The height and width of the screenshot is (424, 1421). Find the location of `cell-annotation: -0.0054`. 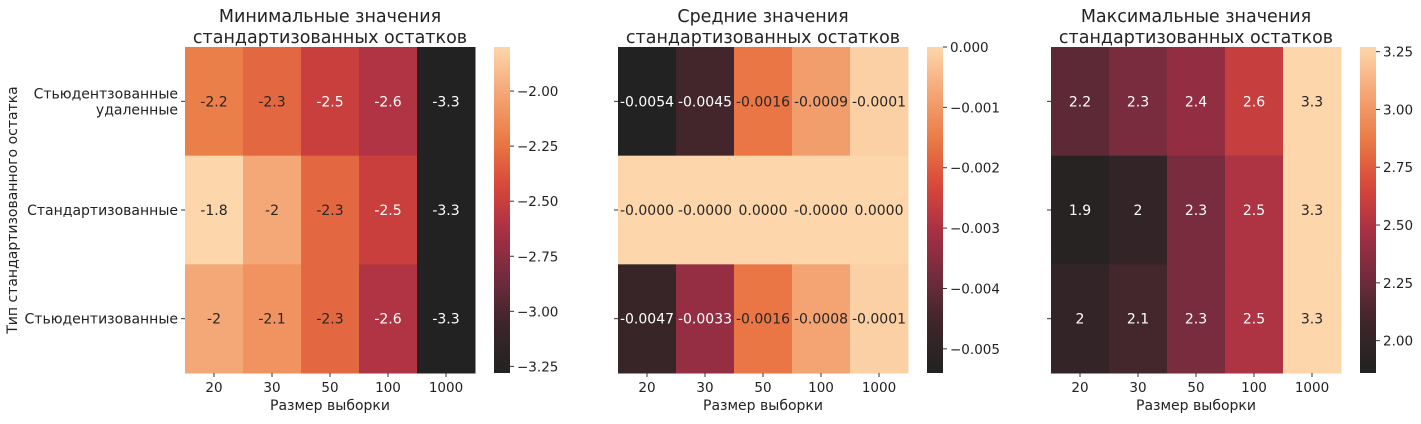

cell-annotation: -0.0054 is located at coordinates (647, 102).